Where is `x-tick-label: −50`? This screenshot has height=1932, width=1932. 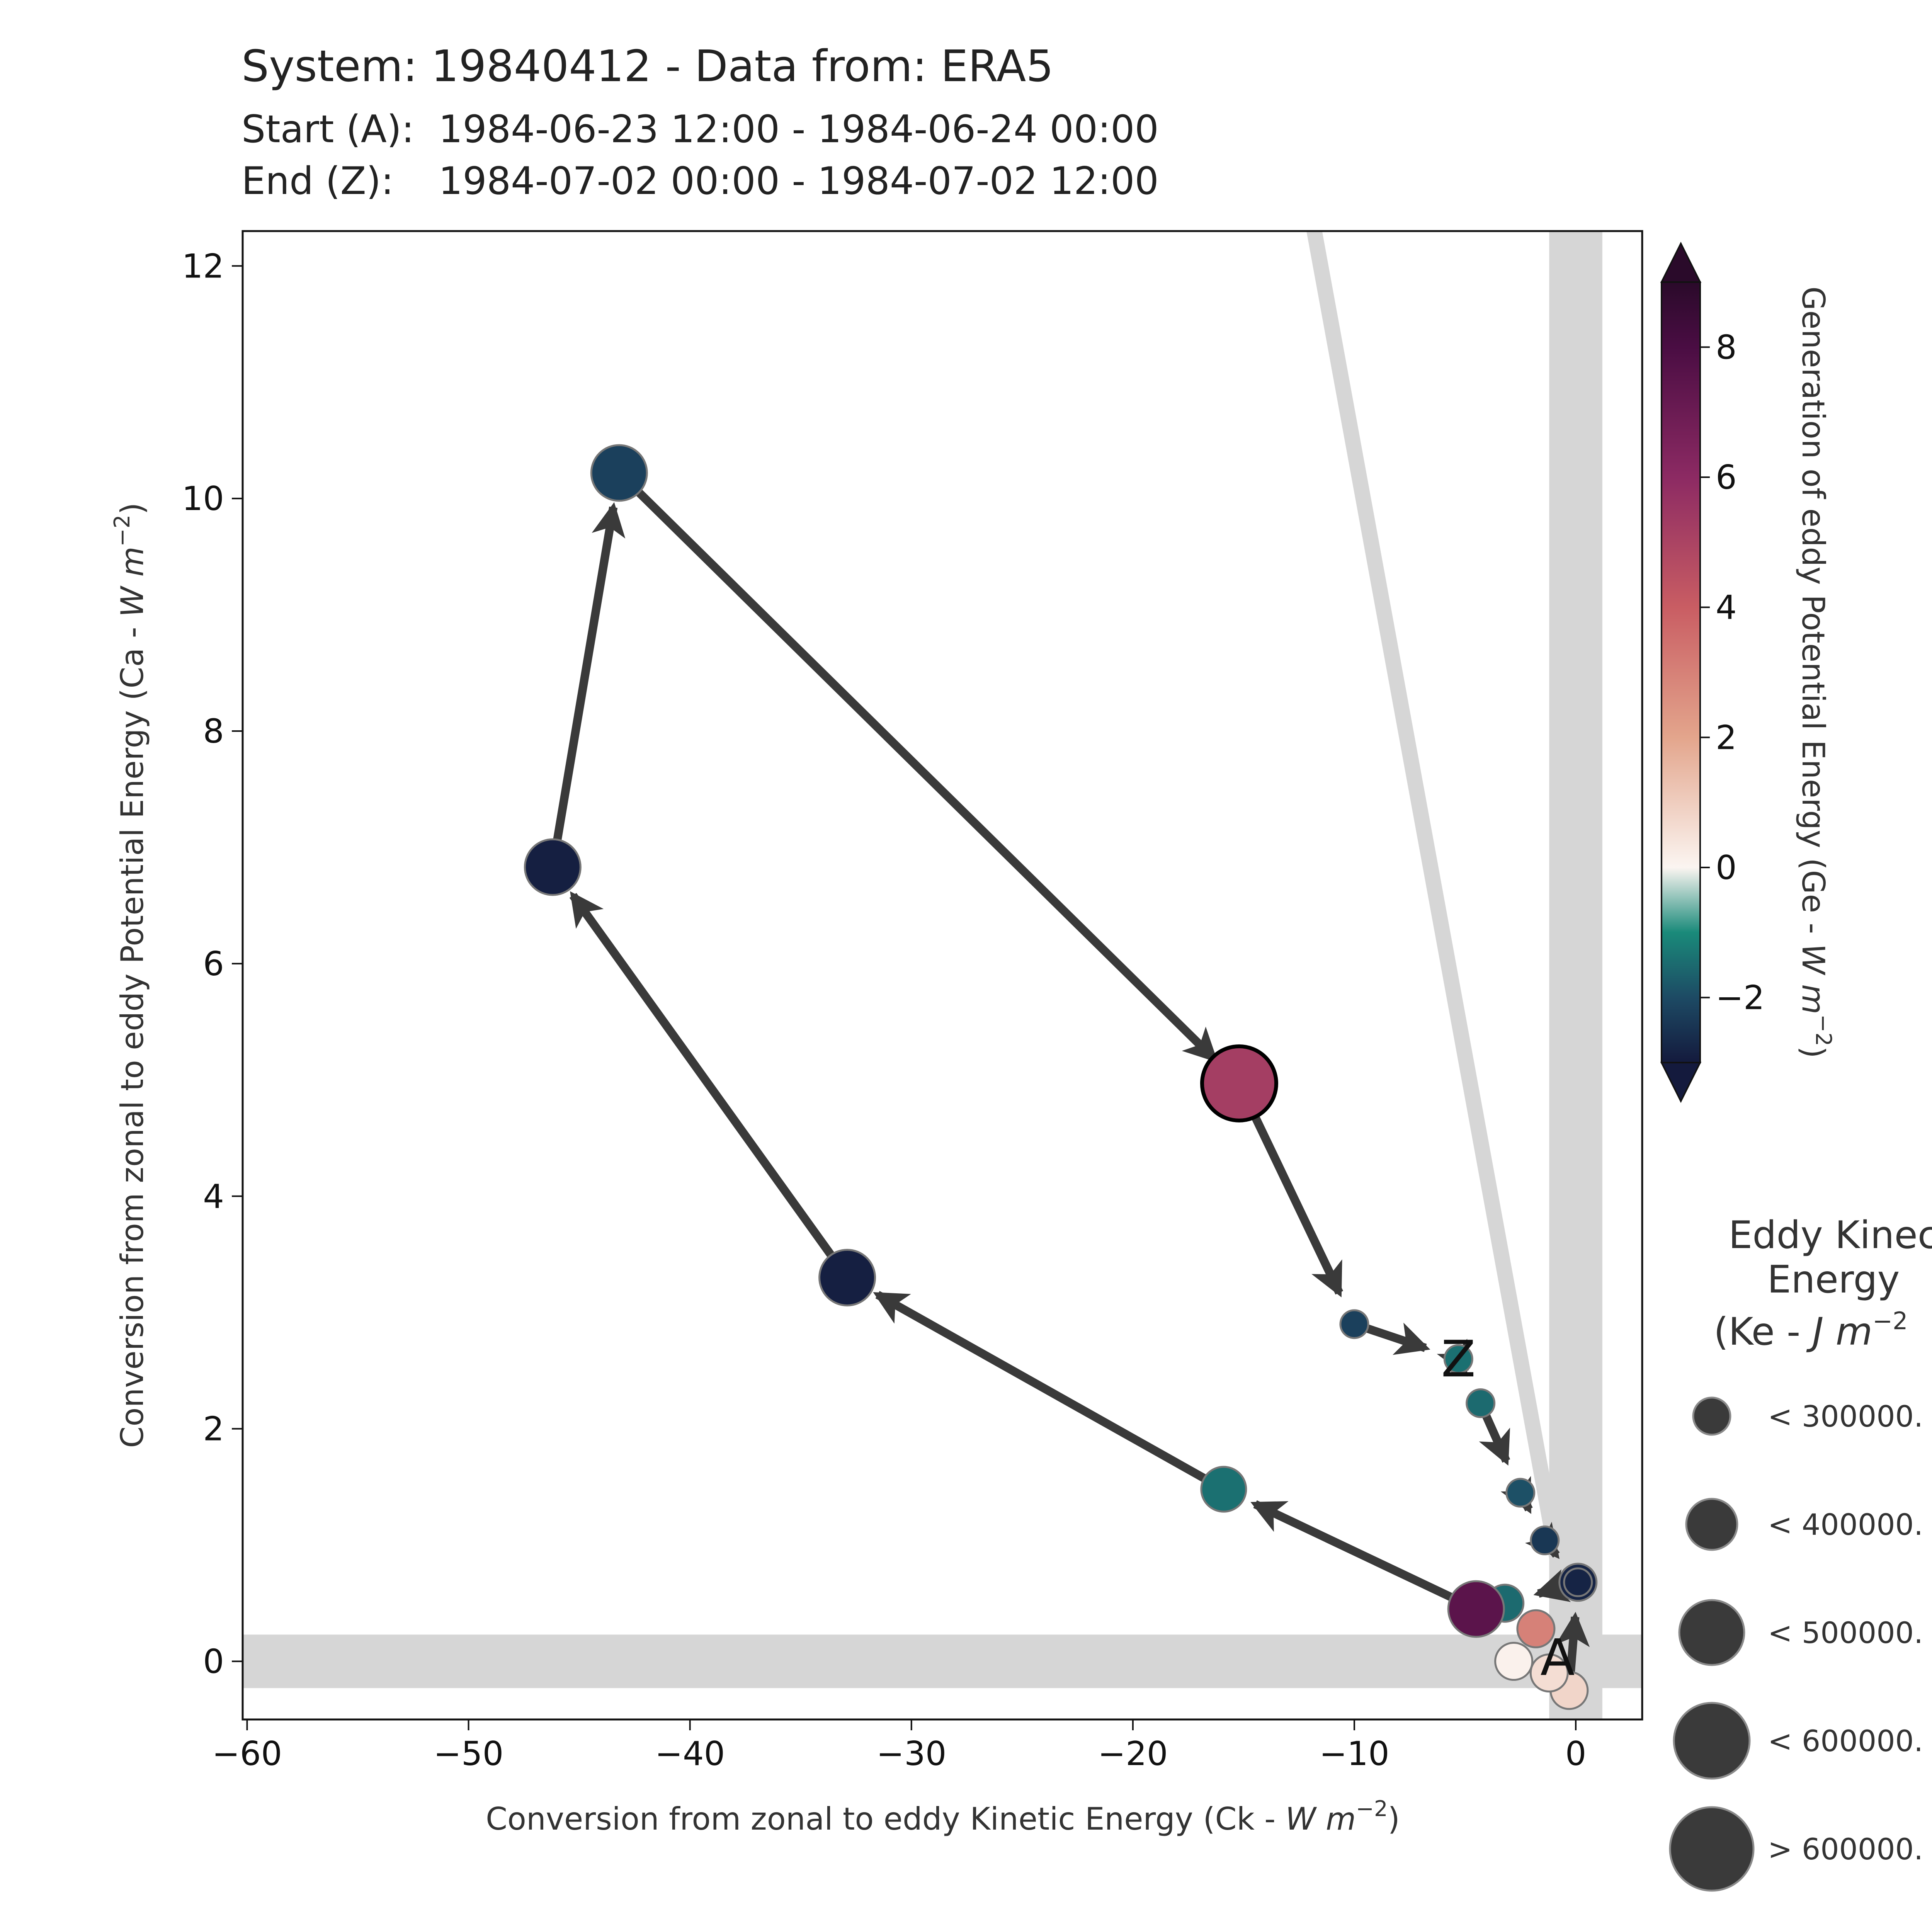 x-tick-label: −50 is located at coordinates (469, 1754).